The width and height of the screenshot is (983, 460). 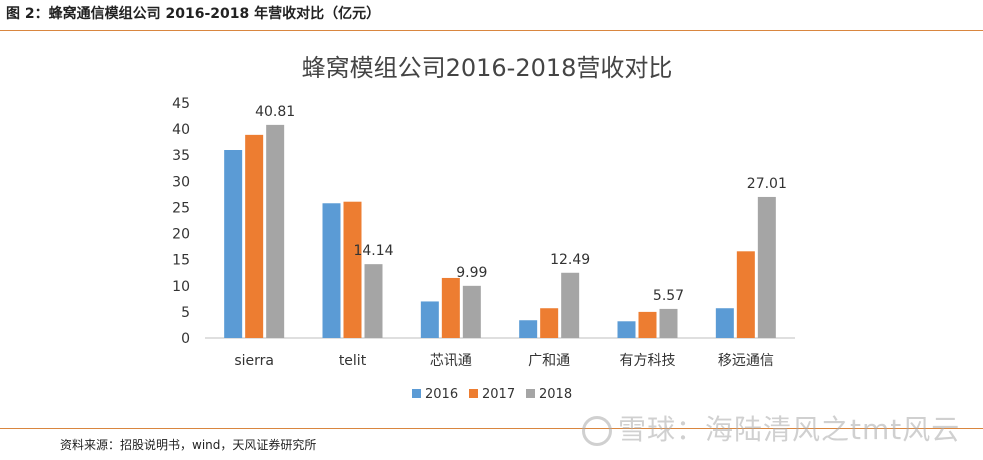 What do you see at coordinates (491, 428) in the screenshot?
I see `bottom-divider` at bounding box center [491, 428].